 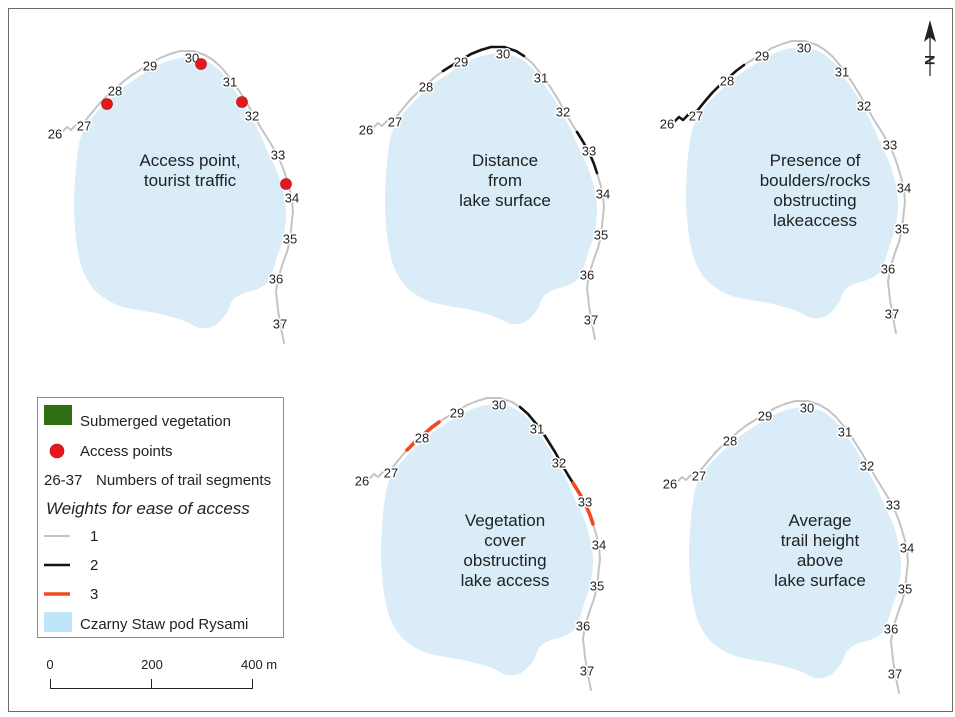 I want to click on legend-access-points-label: Access points, so click(x=126, y=451).